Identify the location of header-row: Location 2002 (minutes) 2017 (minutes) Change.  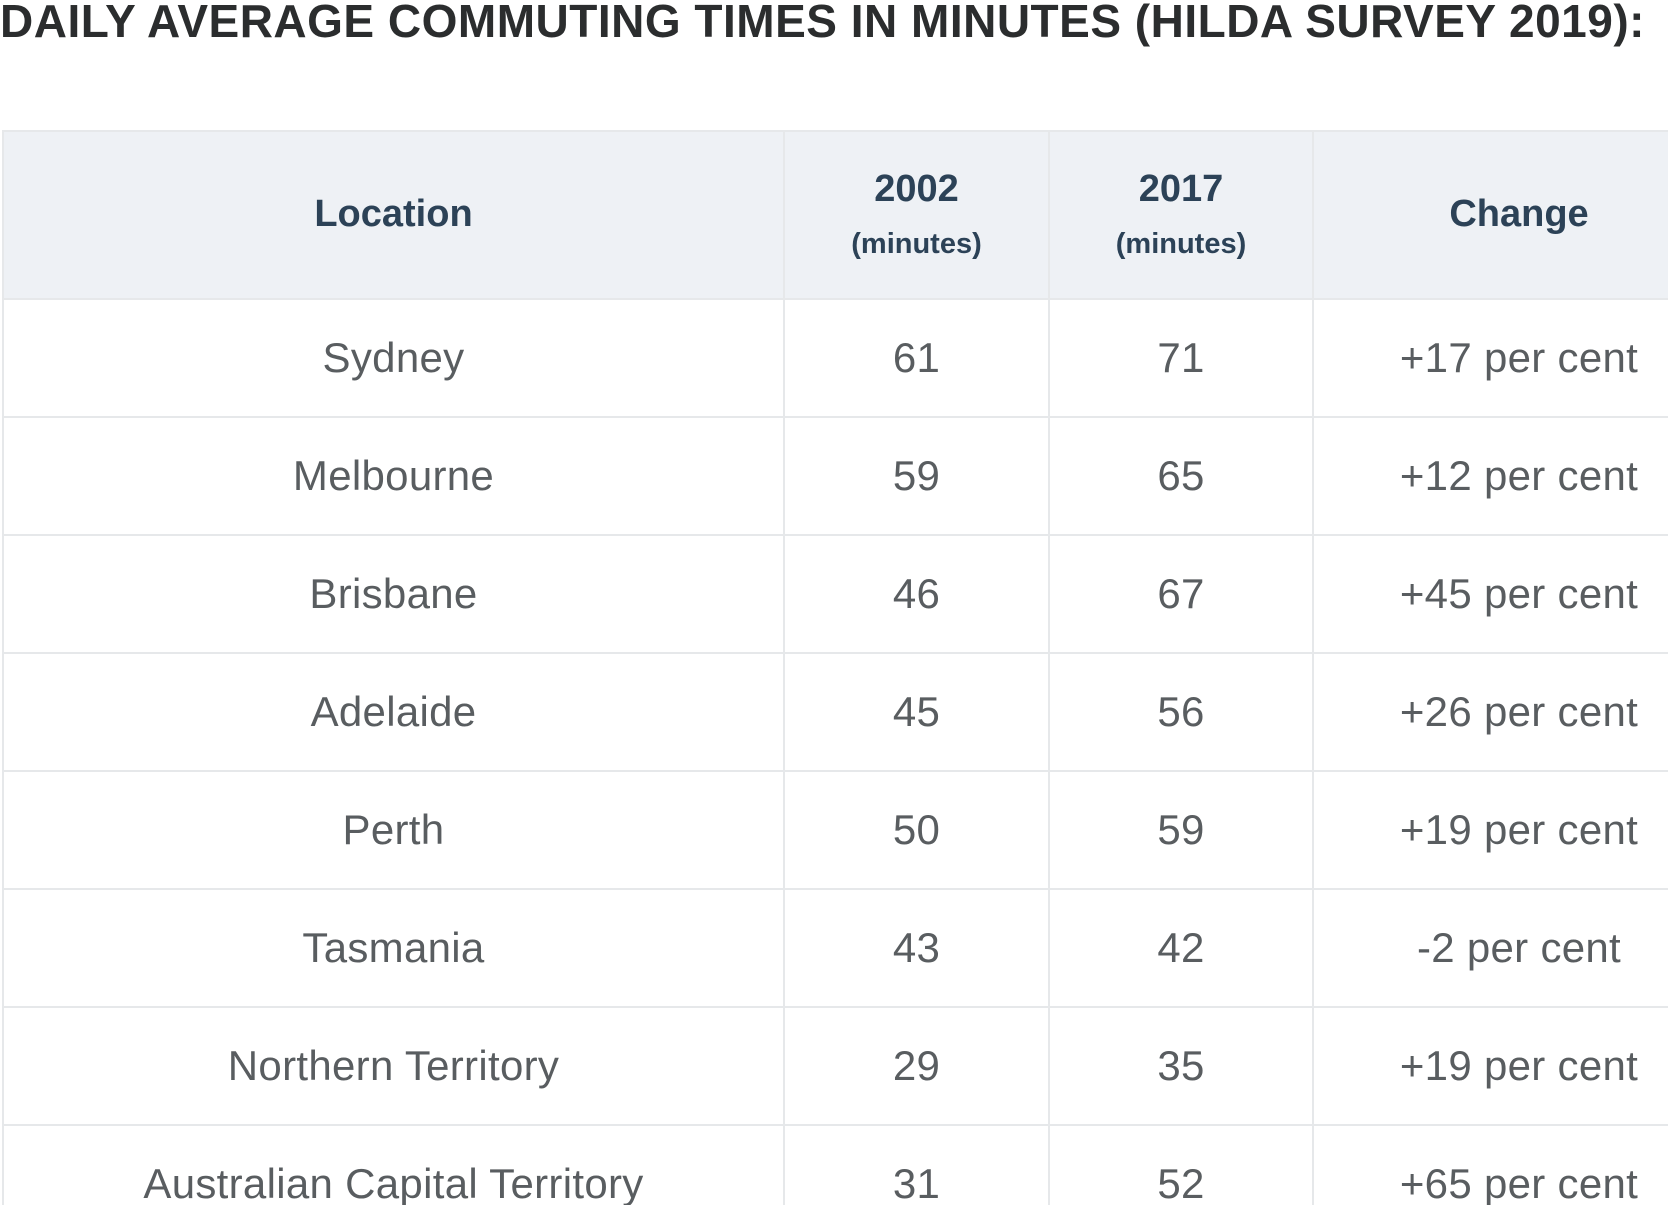
(835, 215).